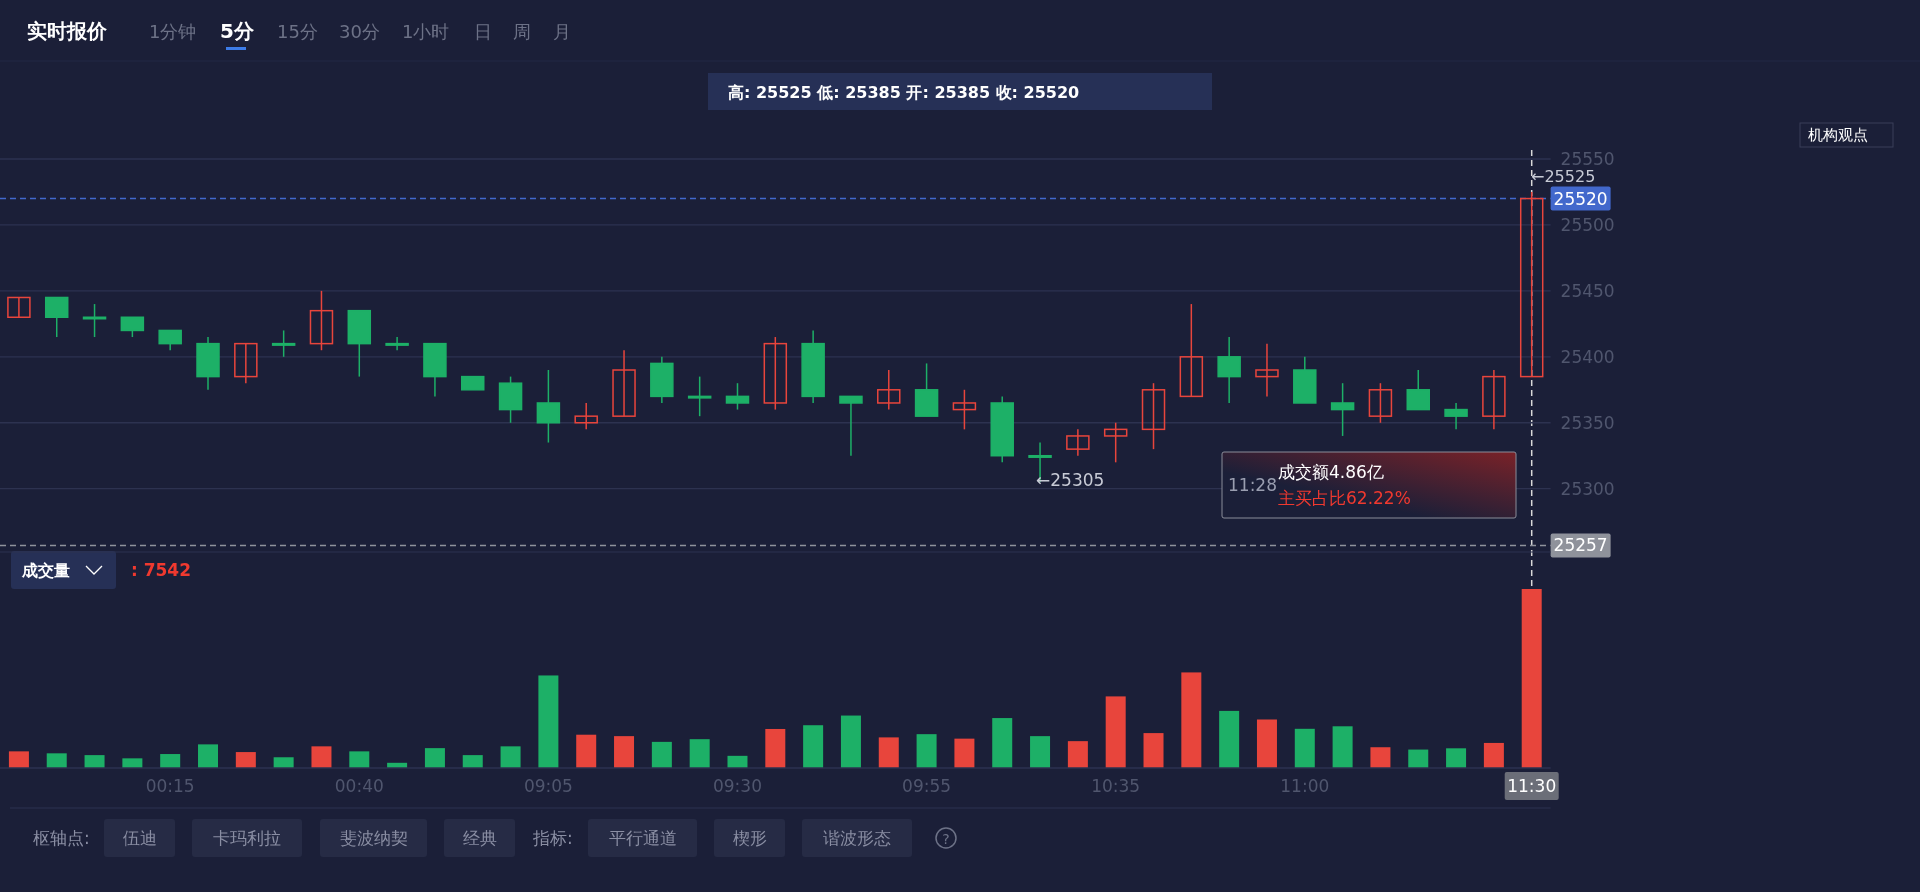 Image resolution: width=1920 pixels, height=892 pixels. What do you see at coordinates (479, 838) in the screenshot?
I see `text: 经典` at bounding box center [479, 838].